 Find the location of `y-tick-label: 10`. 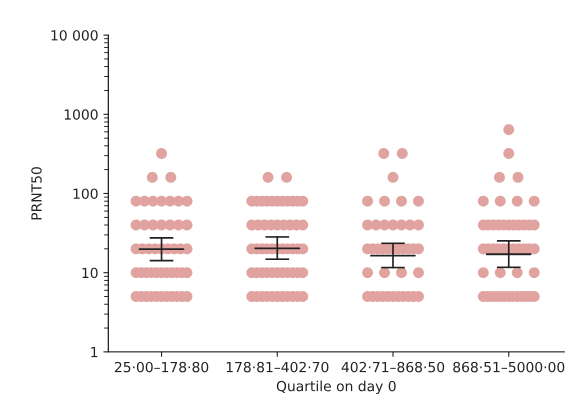

y-tick-label: 10 is located at coordinates (90, 273).